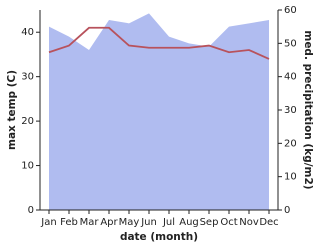 This screenshot has height=247, width=320. What do you see at coordinates (268, 222) in the screenshot?
I see `x-tick-label: Dec` at bounding box center [268, 222].